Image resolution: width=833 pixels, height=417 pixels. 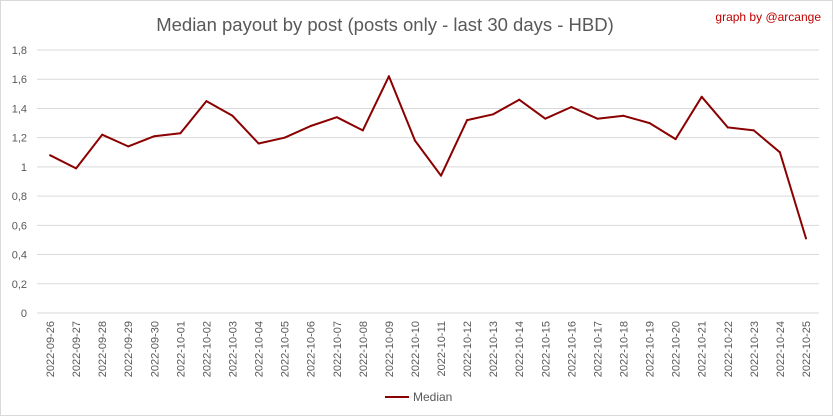 I want to click on chart-credit: graph by @arcange, so click(x=768, y=17).